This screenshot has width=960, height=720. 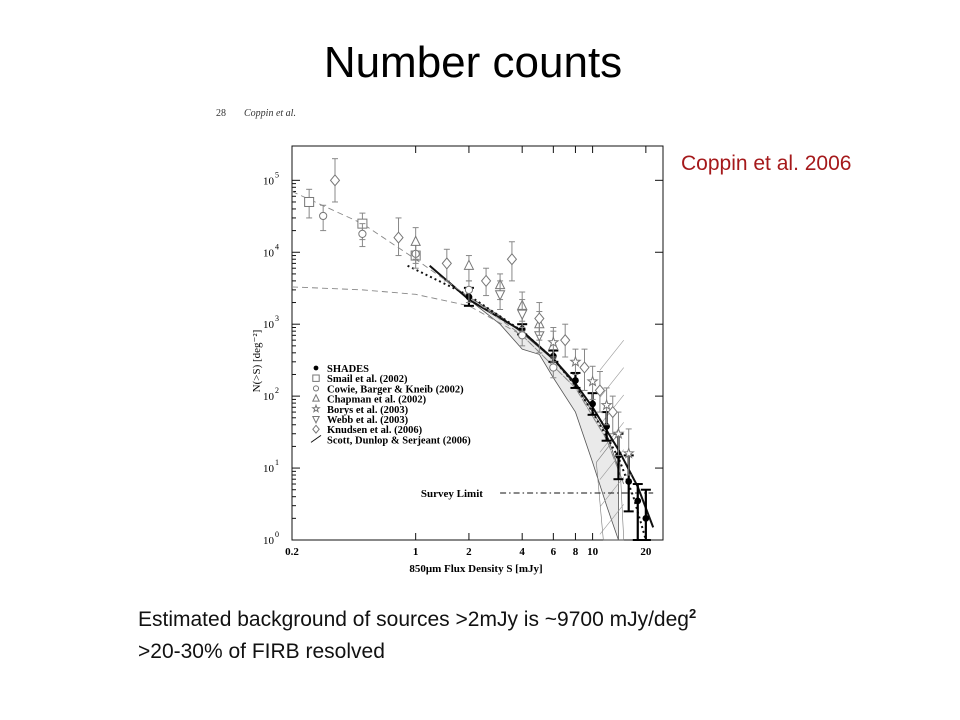 What do you see at coordinates (269, 253) in the screenshot?
I see `y-tick-label-4: 10` at bounding box center [269, 253].